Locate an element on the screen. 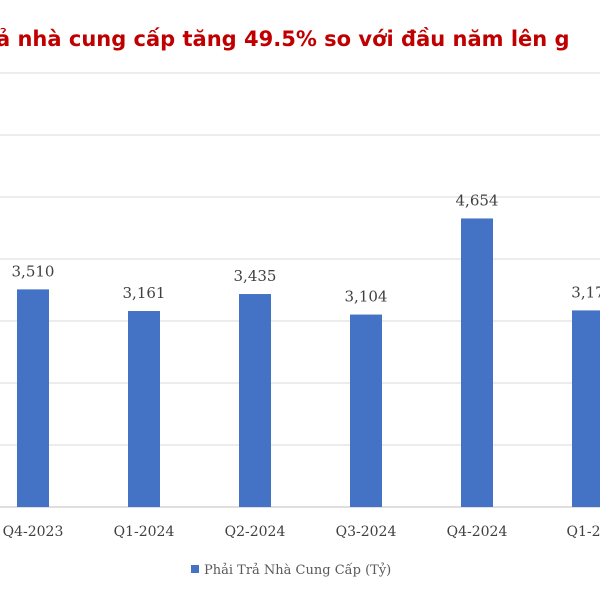 The height and width of the screenshot is (600, 600). legend: Phải Trả Nhà Cung Cấp (Tỷ) is located at coordinates (291, 570).